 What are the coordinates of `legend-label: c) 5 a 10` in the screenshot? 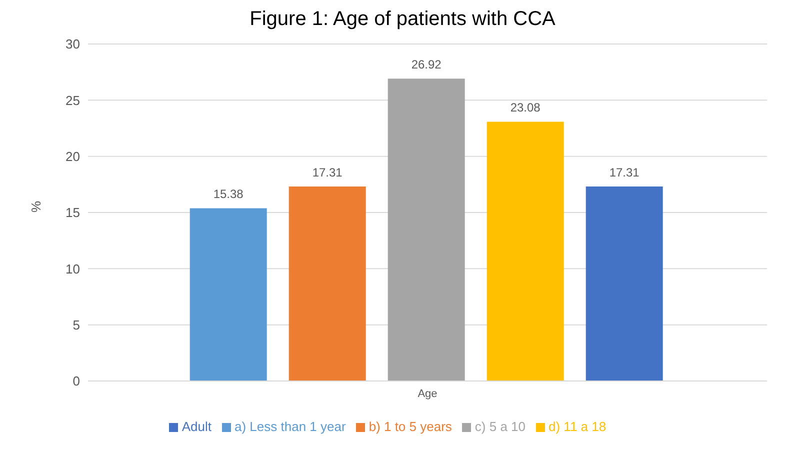 It's located at (500, 426).